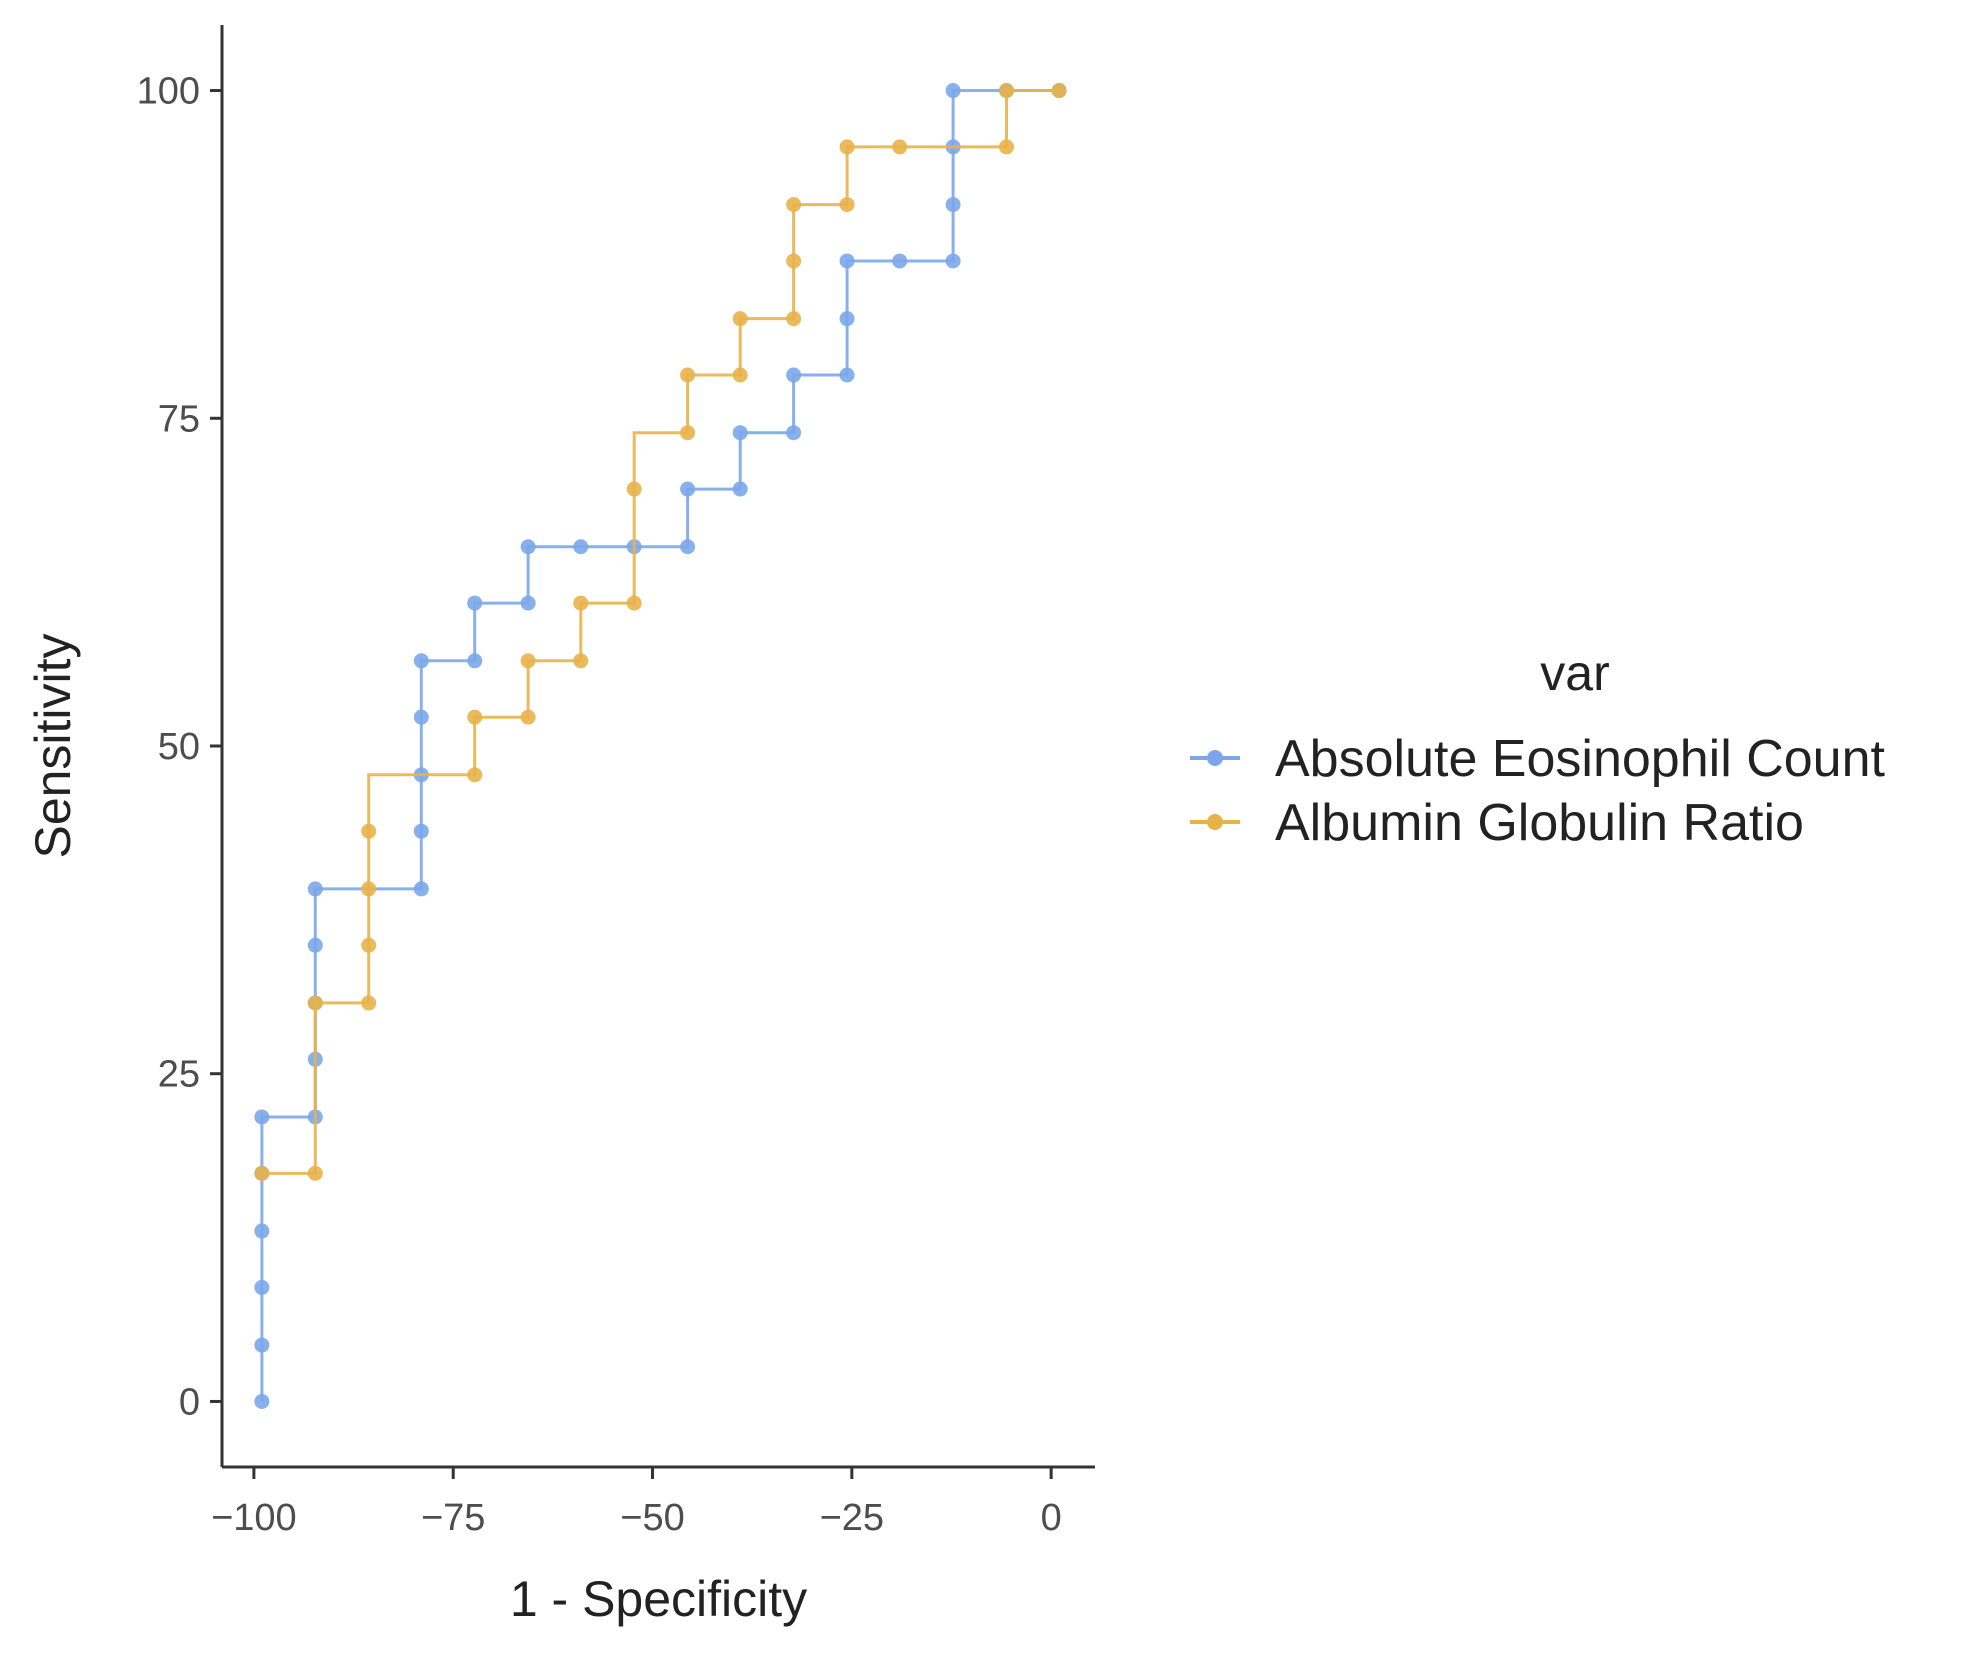 Image resolution: width=1977 pixels, height=1653 pixels. I want to click on x-tick-label: −100, so click(254, 1518).